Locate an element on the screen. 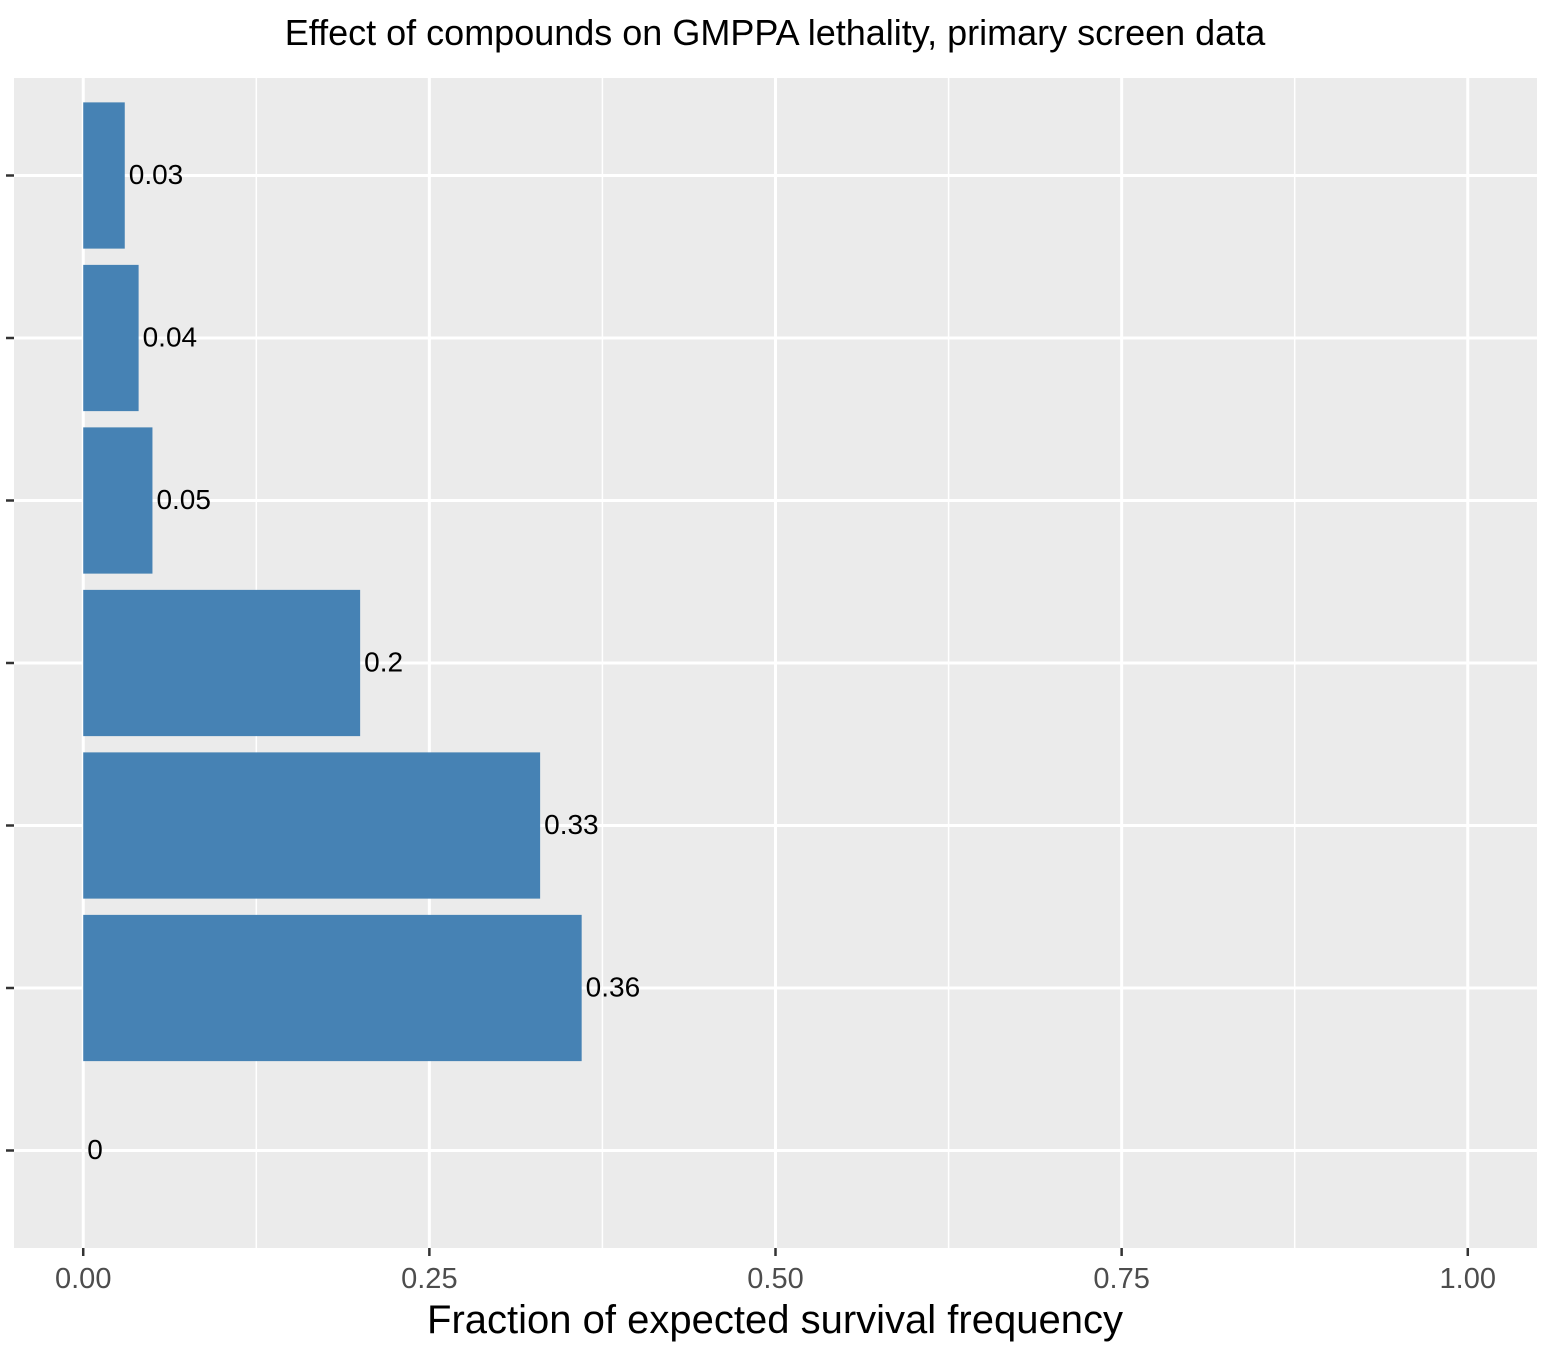 This screenshot has width=1552, height=1358. data-label: 0.03 is located at coordinates (156, 174).